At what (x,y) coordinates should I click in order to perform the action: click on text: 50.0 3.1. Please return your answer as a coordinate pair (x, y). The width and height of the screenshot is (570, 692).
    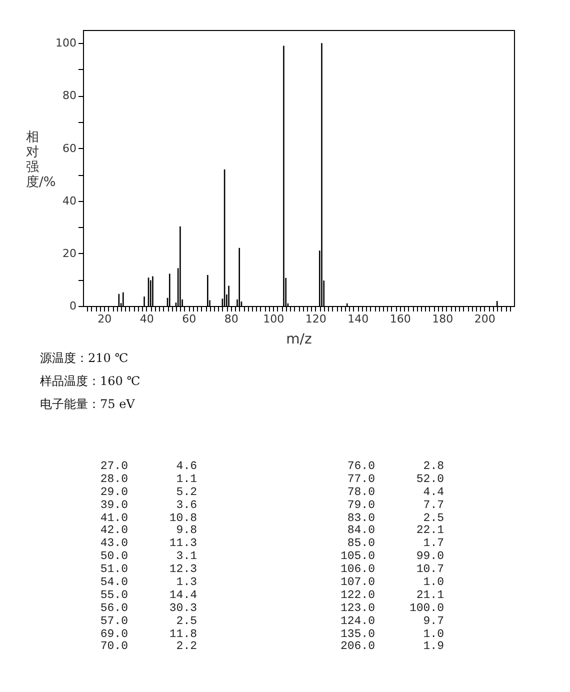
    Looking at the image, I should click on (148, 557).